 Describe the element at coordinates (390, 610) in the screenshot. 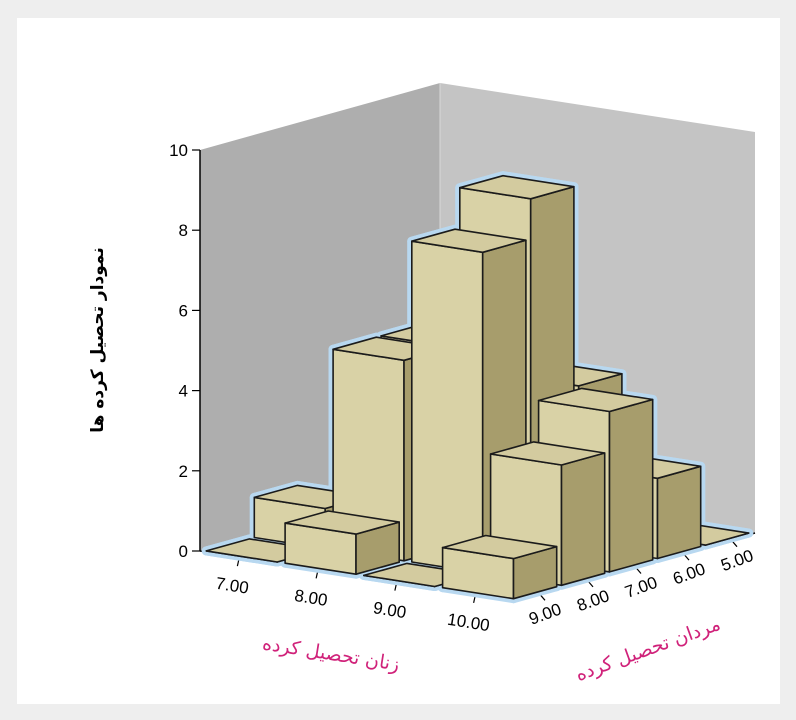

I see `x-tick-label: 9.00` at that location.